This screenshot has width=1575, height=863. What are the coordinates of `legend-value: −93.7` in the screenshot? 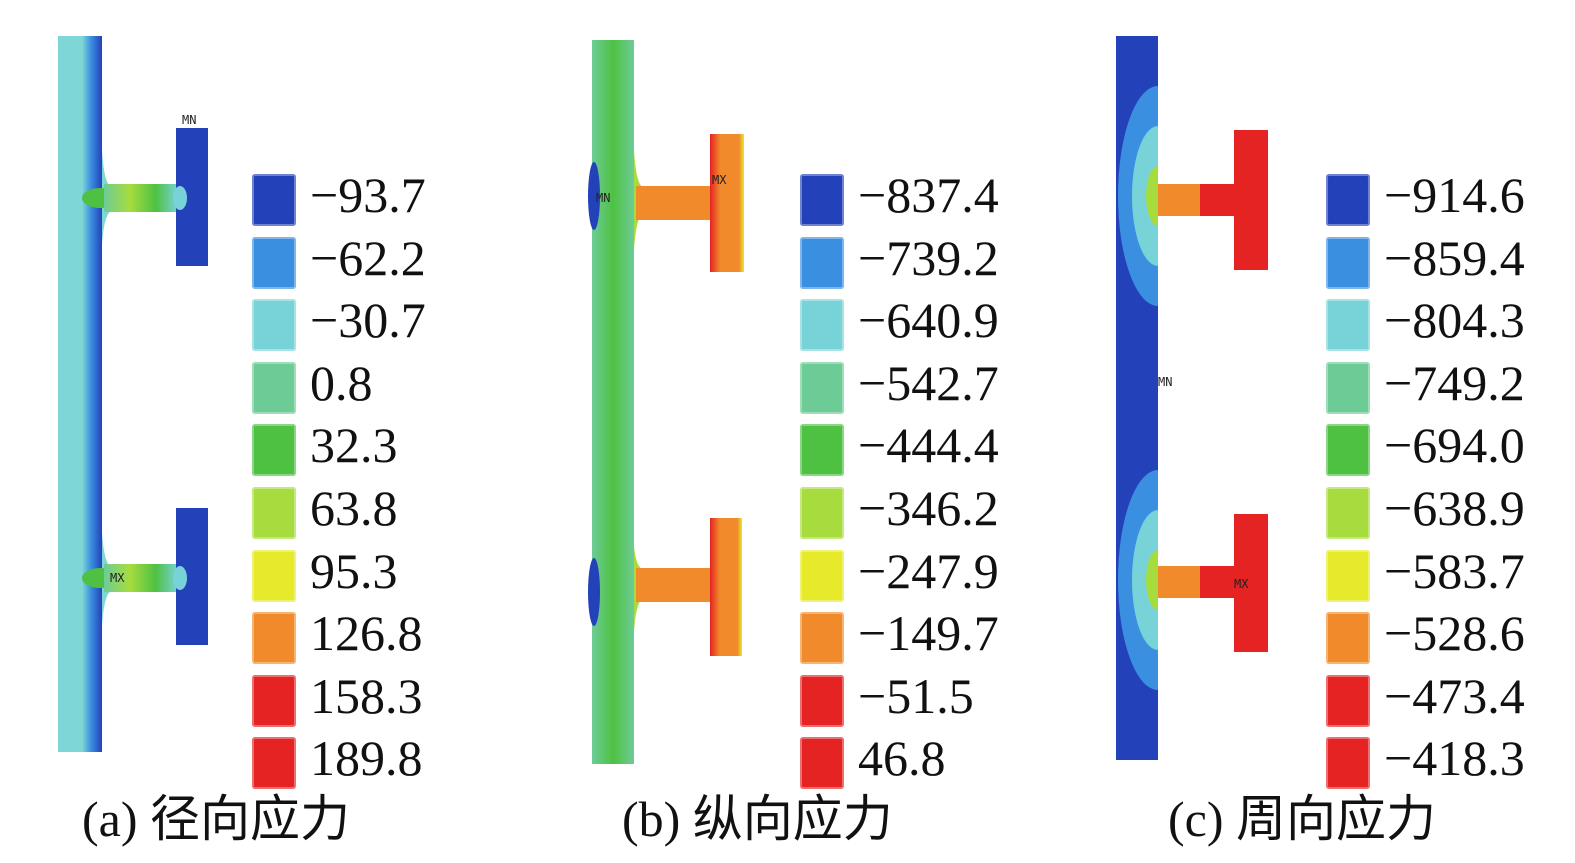 It's located at (368, 195).